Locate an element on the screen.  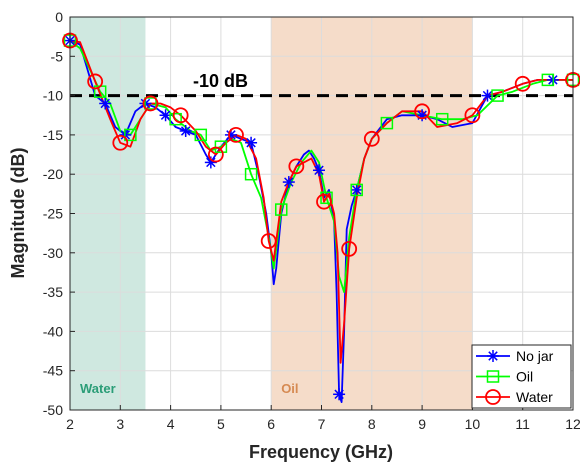
y-tick-label: -40 is located at coordinates (53, 331).